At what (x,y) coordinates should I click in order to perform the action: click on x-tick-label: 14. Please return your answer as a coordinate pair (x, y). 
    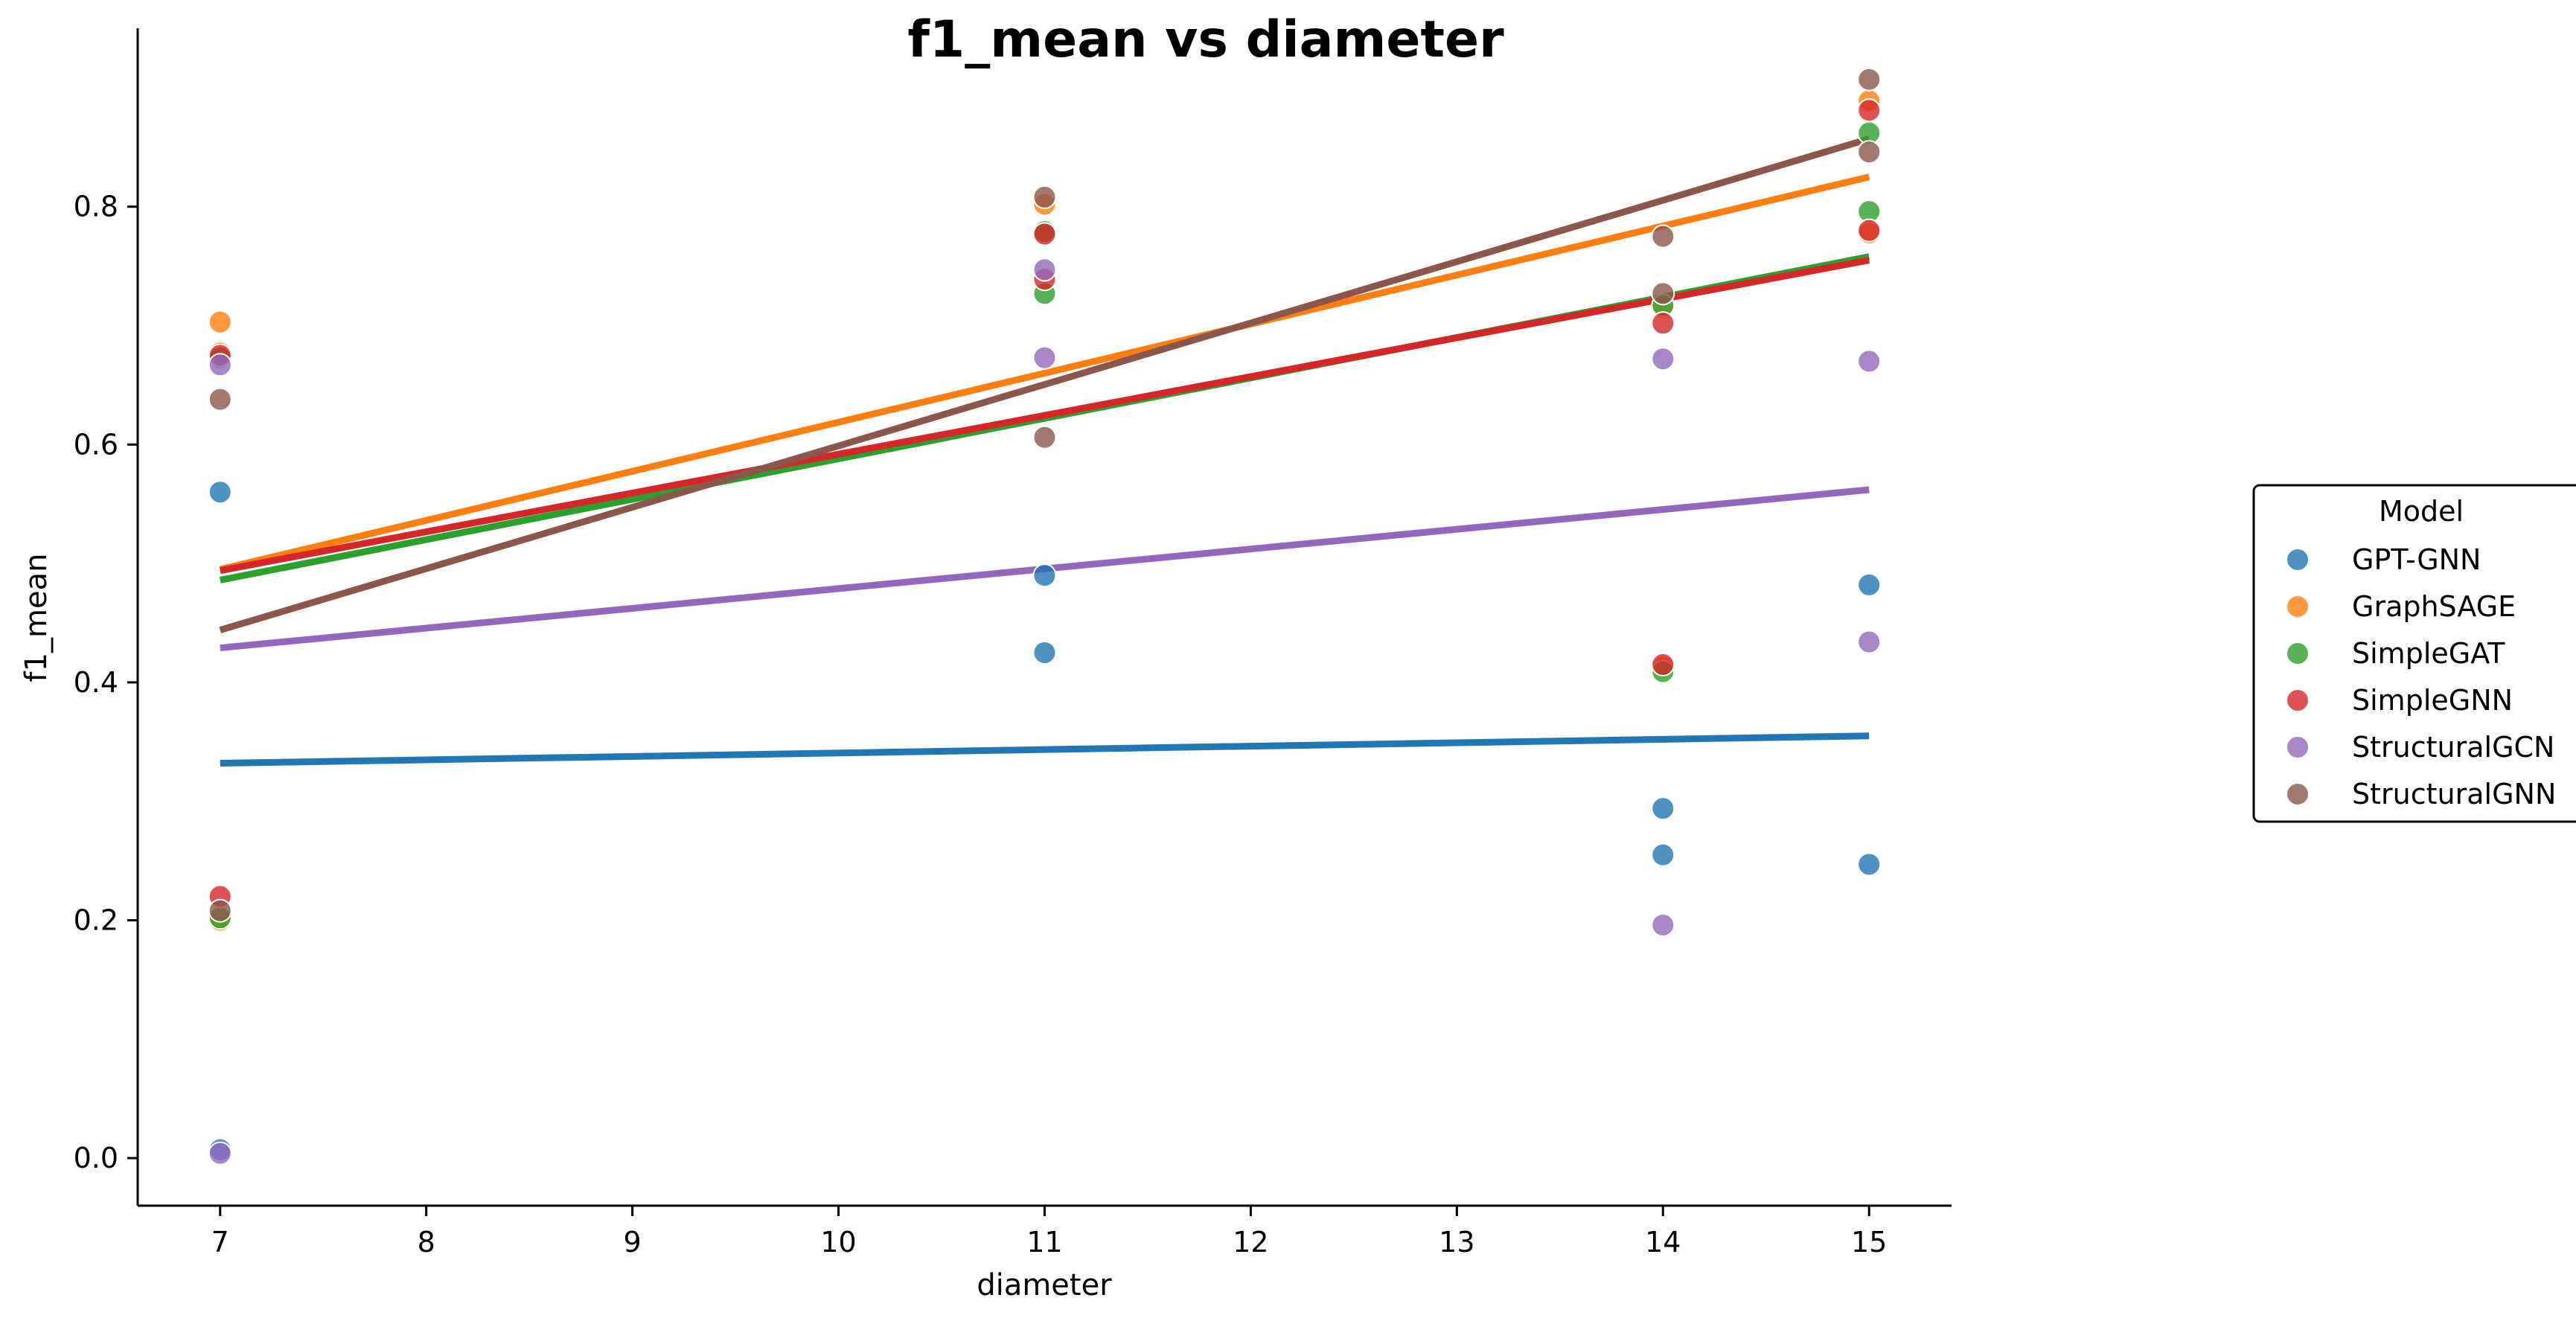
    Looking at the image, I should click on (1663, 1243).